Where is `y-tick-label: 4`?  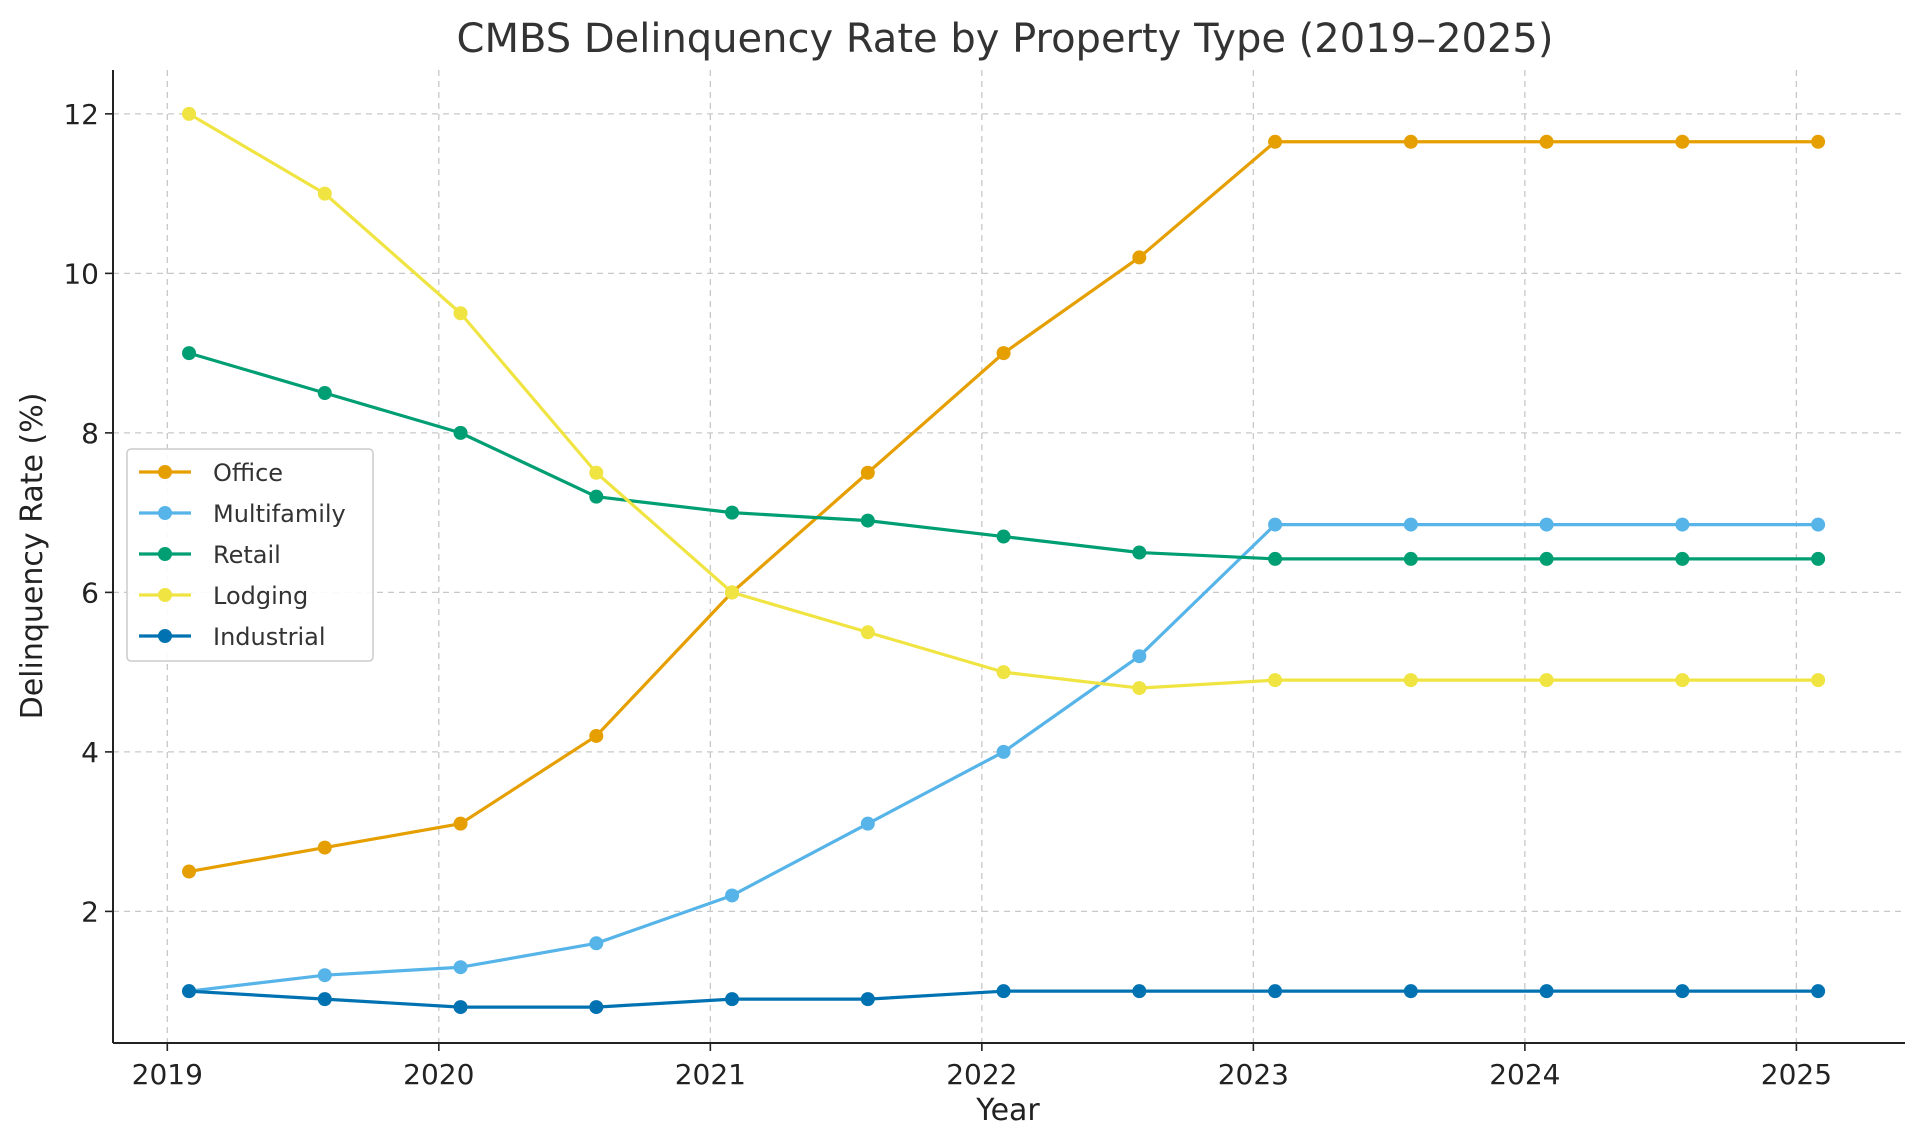
y-tick-label: 4 is located at coordinates (90, 752).